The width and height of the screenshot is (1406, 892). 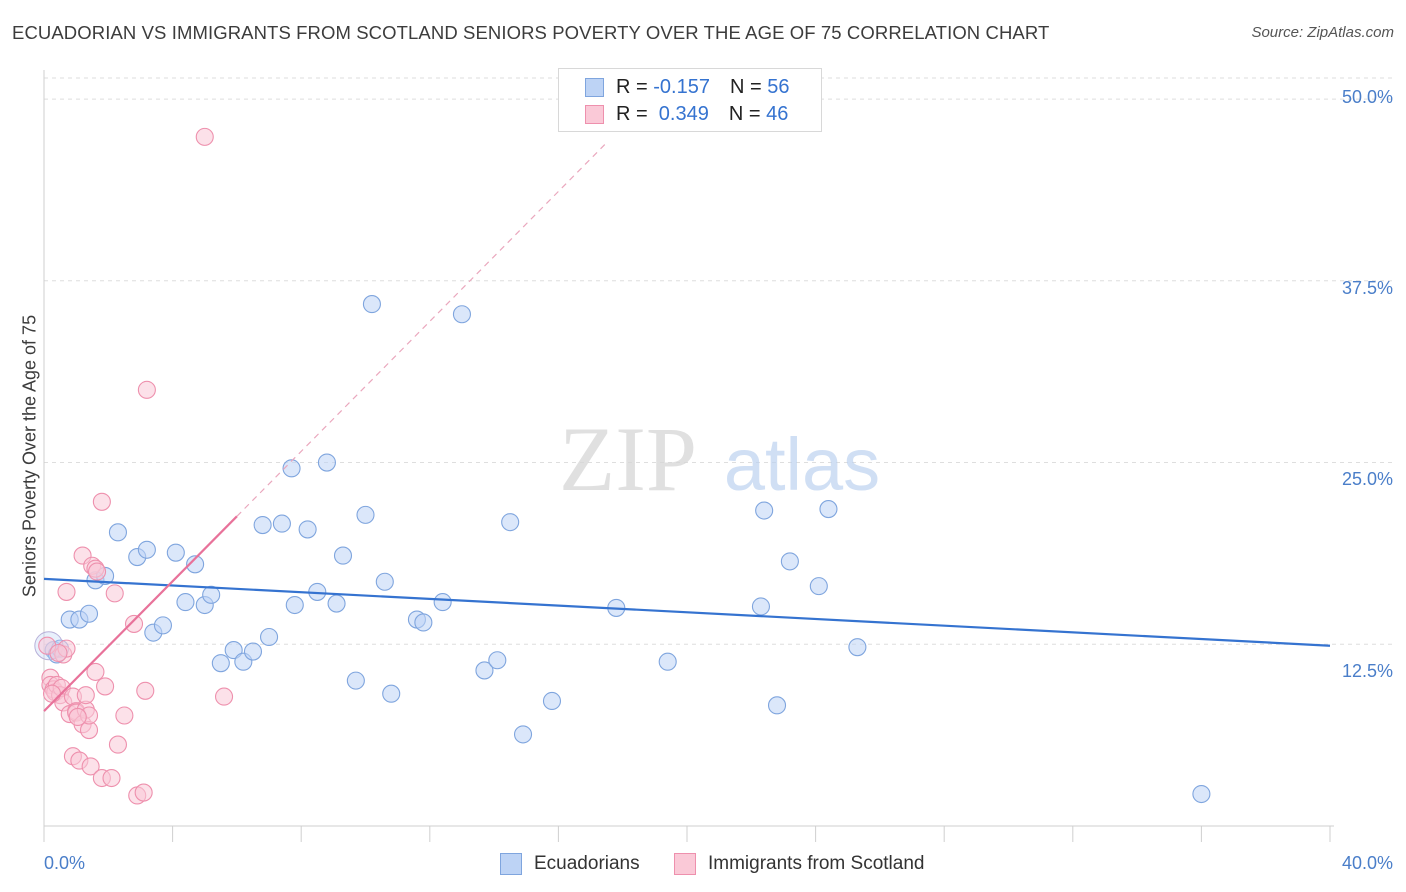 What do you see at coordinates (685, 864) in the screenshot?
I see `bottom-legend-swatch-pink` at bounding box center [685, 864].